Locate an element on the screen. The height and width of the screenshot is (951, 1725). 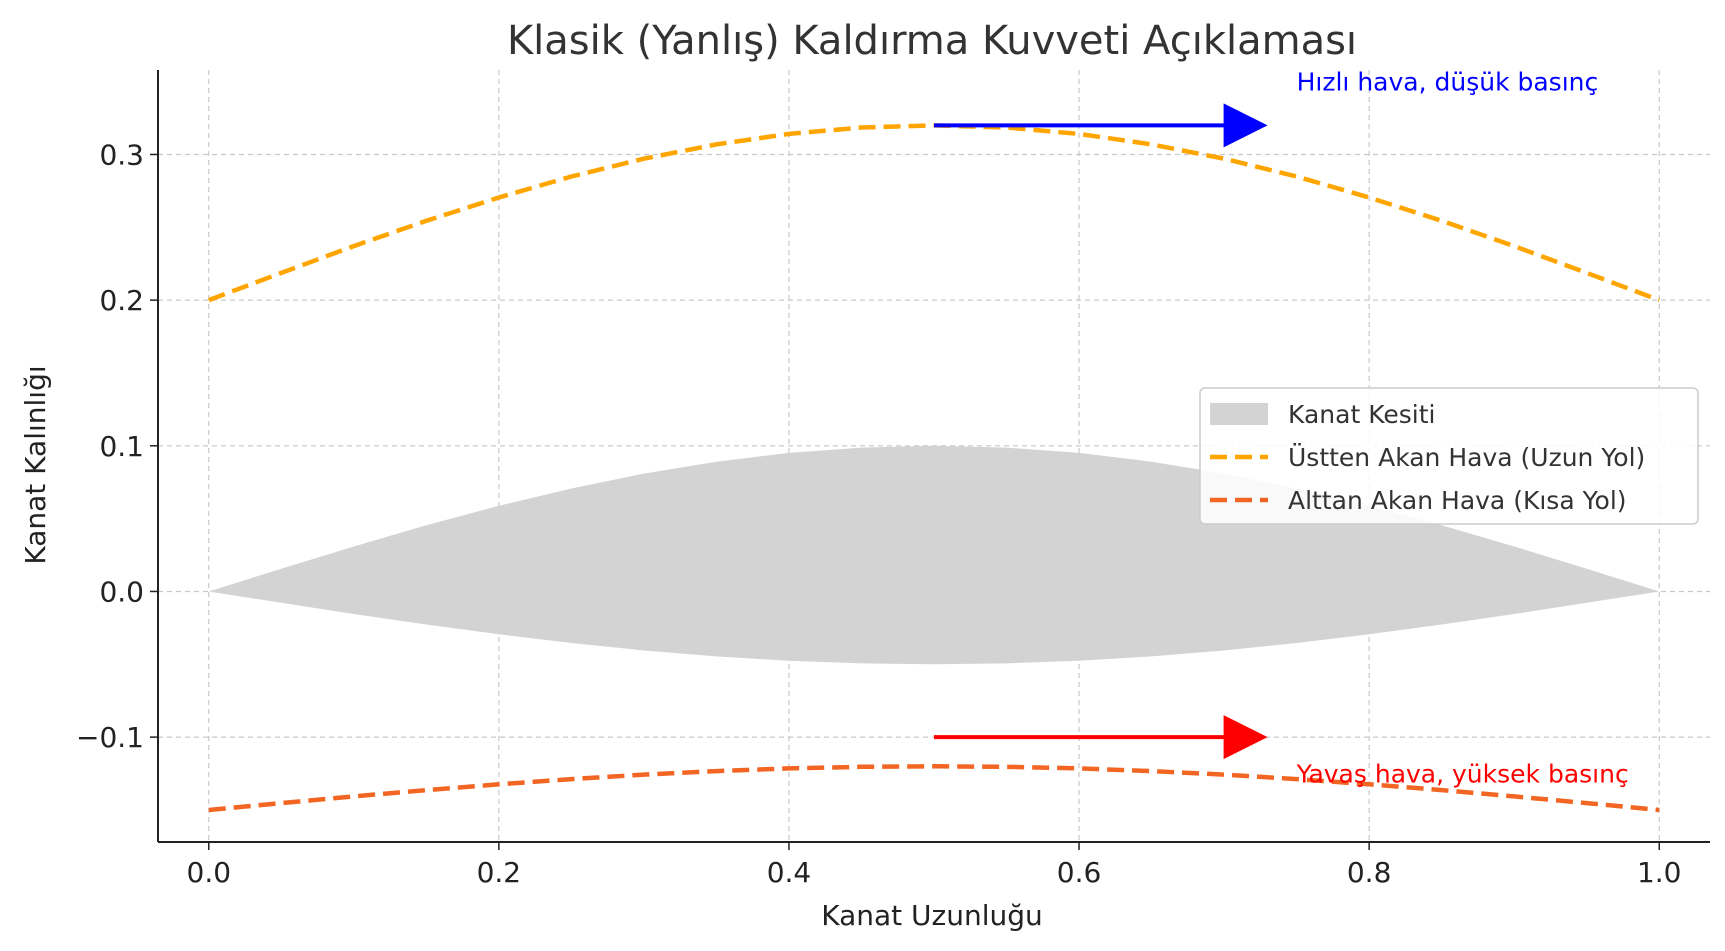
y-tick-label: 0.0 is located at coordinates (121, 591).